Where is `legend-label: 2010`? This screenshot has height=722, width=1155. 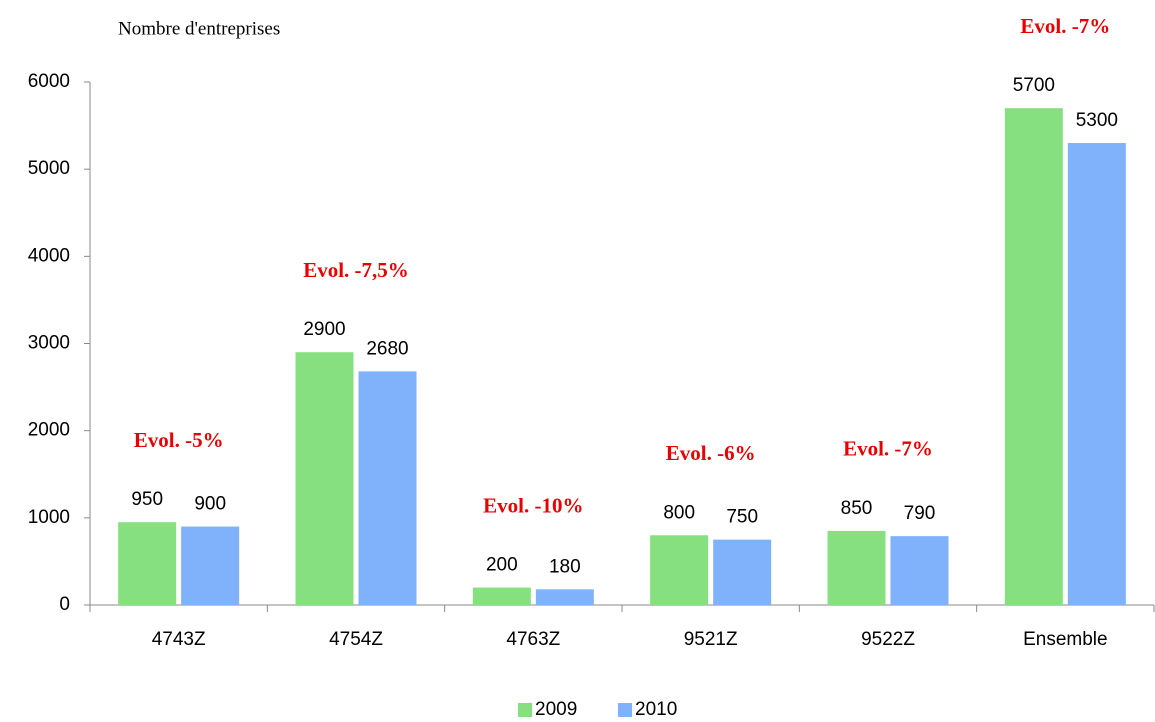
legend-label: 2010 is located at coordinates (656, 709).